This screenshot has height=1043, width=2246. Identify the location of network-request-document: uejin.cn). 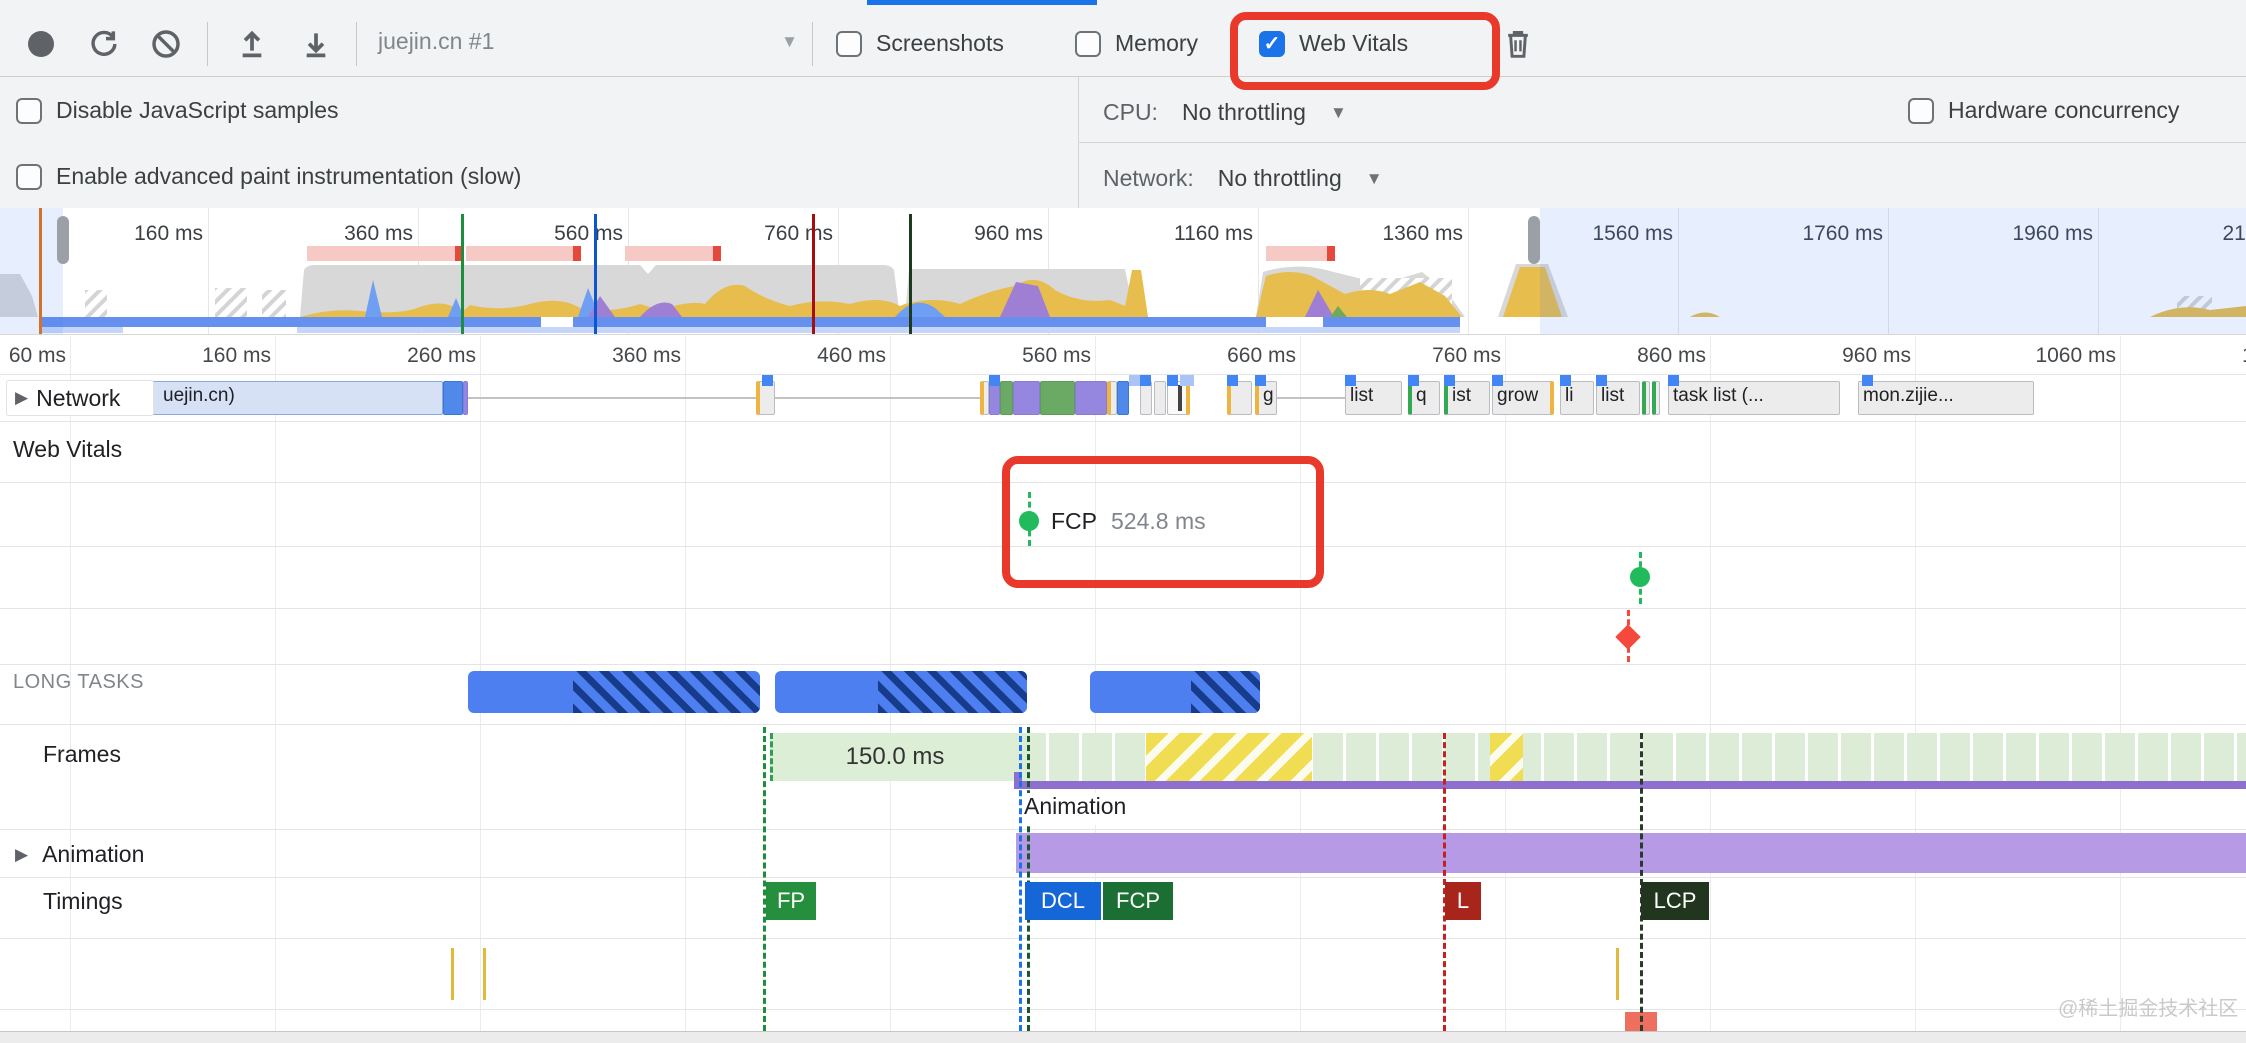
(275, 398).